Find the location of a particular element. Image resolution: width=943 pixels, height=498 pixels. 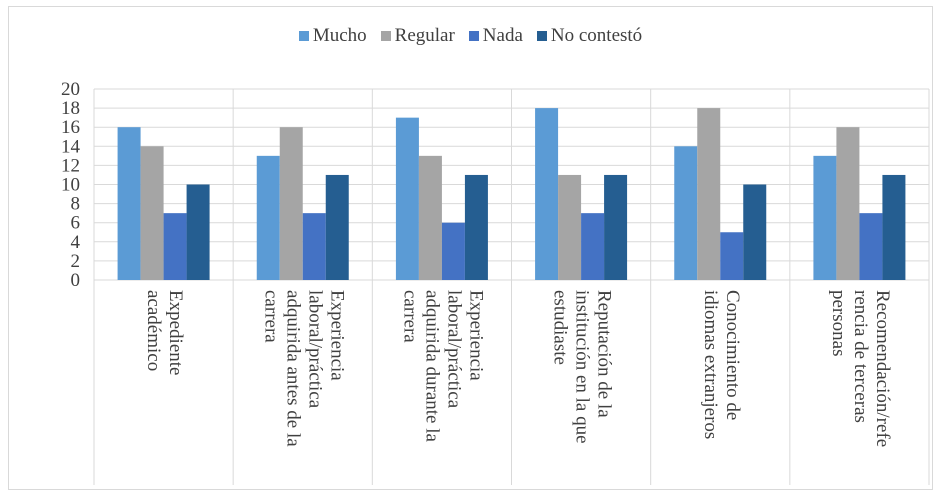

legend-item: No contestó is located at coordinates (589, 36).